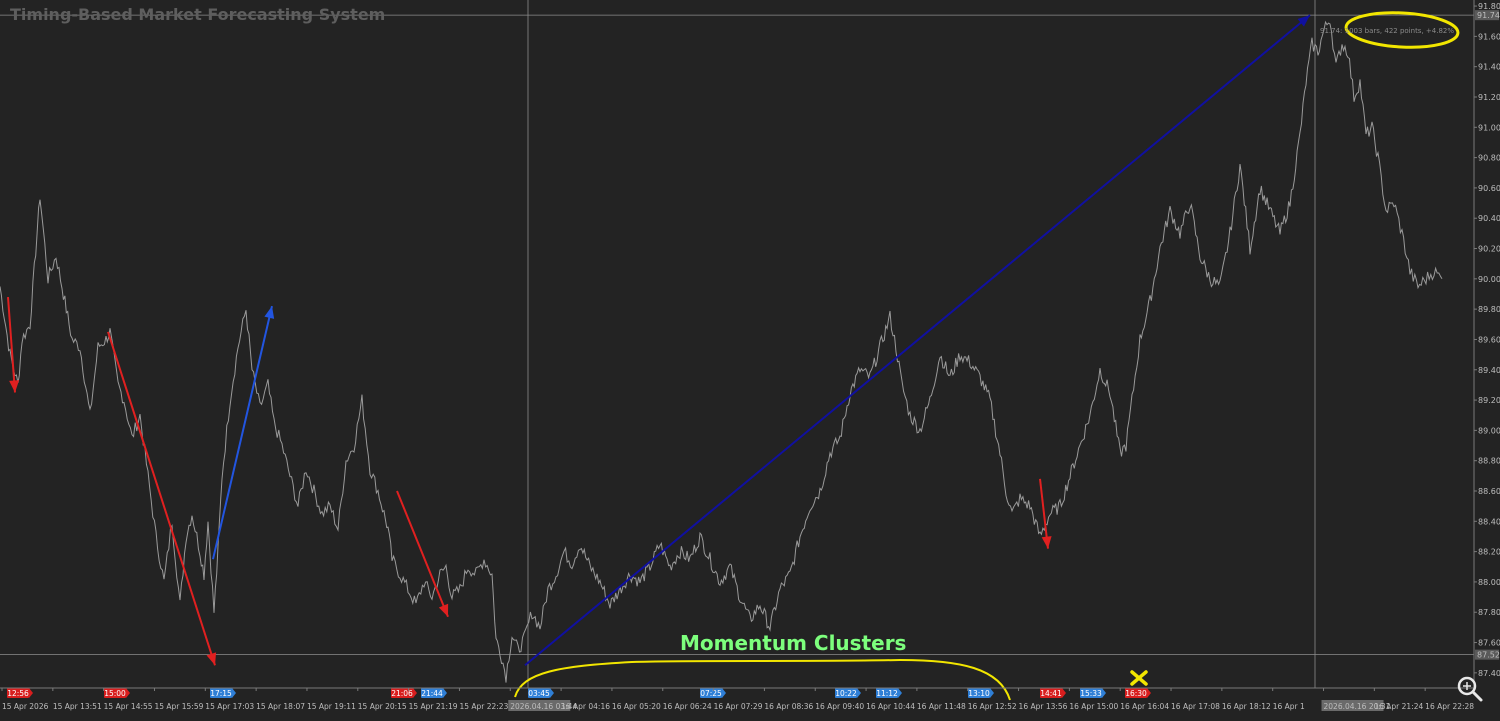 The height and width of the screenshot is (721, 1500). What do you see at coordinates (1139, 678) in the screenshot?
I see `yellow-cross-marker-icon` at bounding box center [1139, 678].